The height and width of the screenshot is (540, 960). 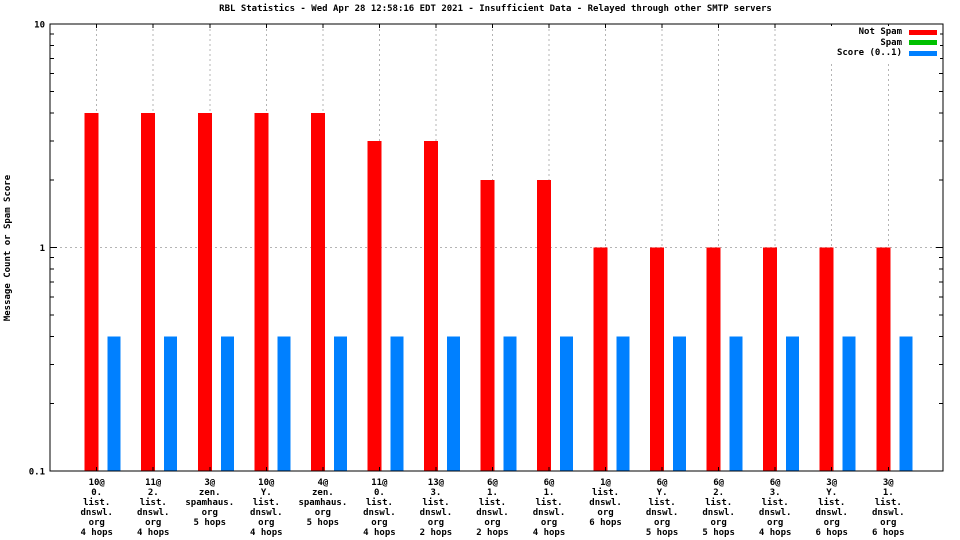 I want to click on y-tick-label: 0.1, so click(x=37, y=473).